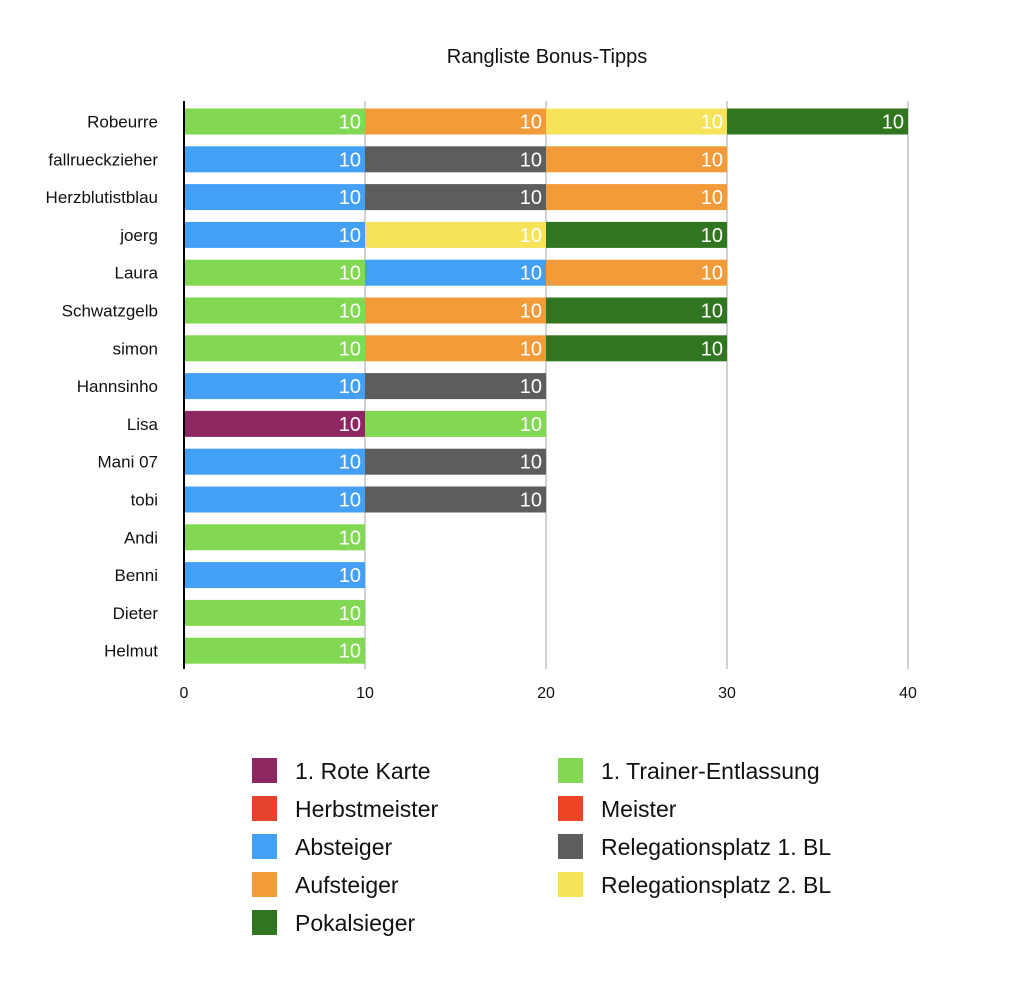 This screenshot has width=1016, height=992. I want to click on category-label: Schwatzgelb, so click(110, 311).